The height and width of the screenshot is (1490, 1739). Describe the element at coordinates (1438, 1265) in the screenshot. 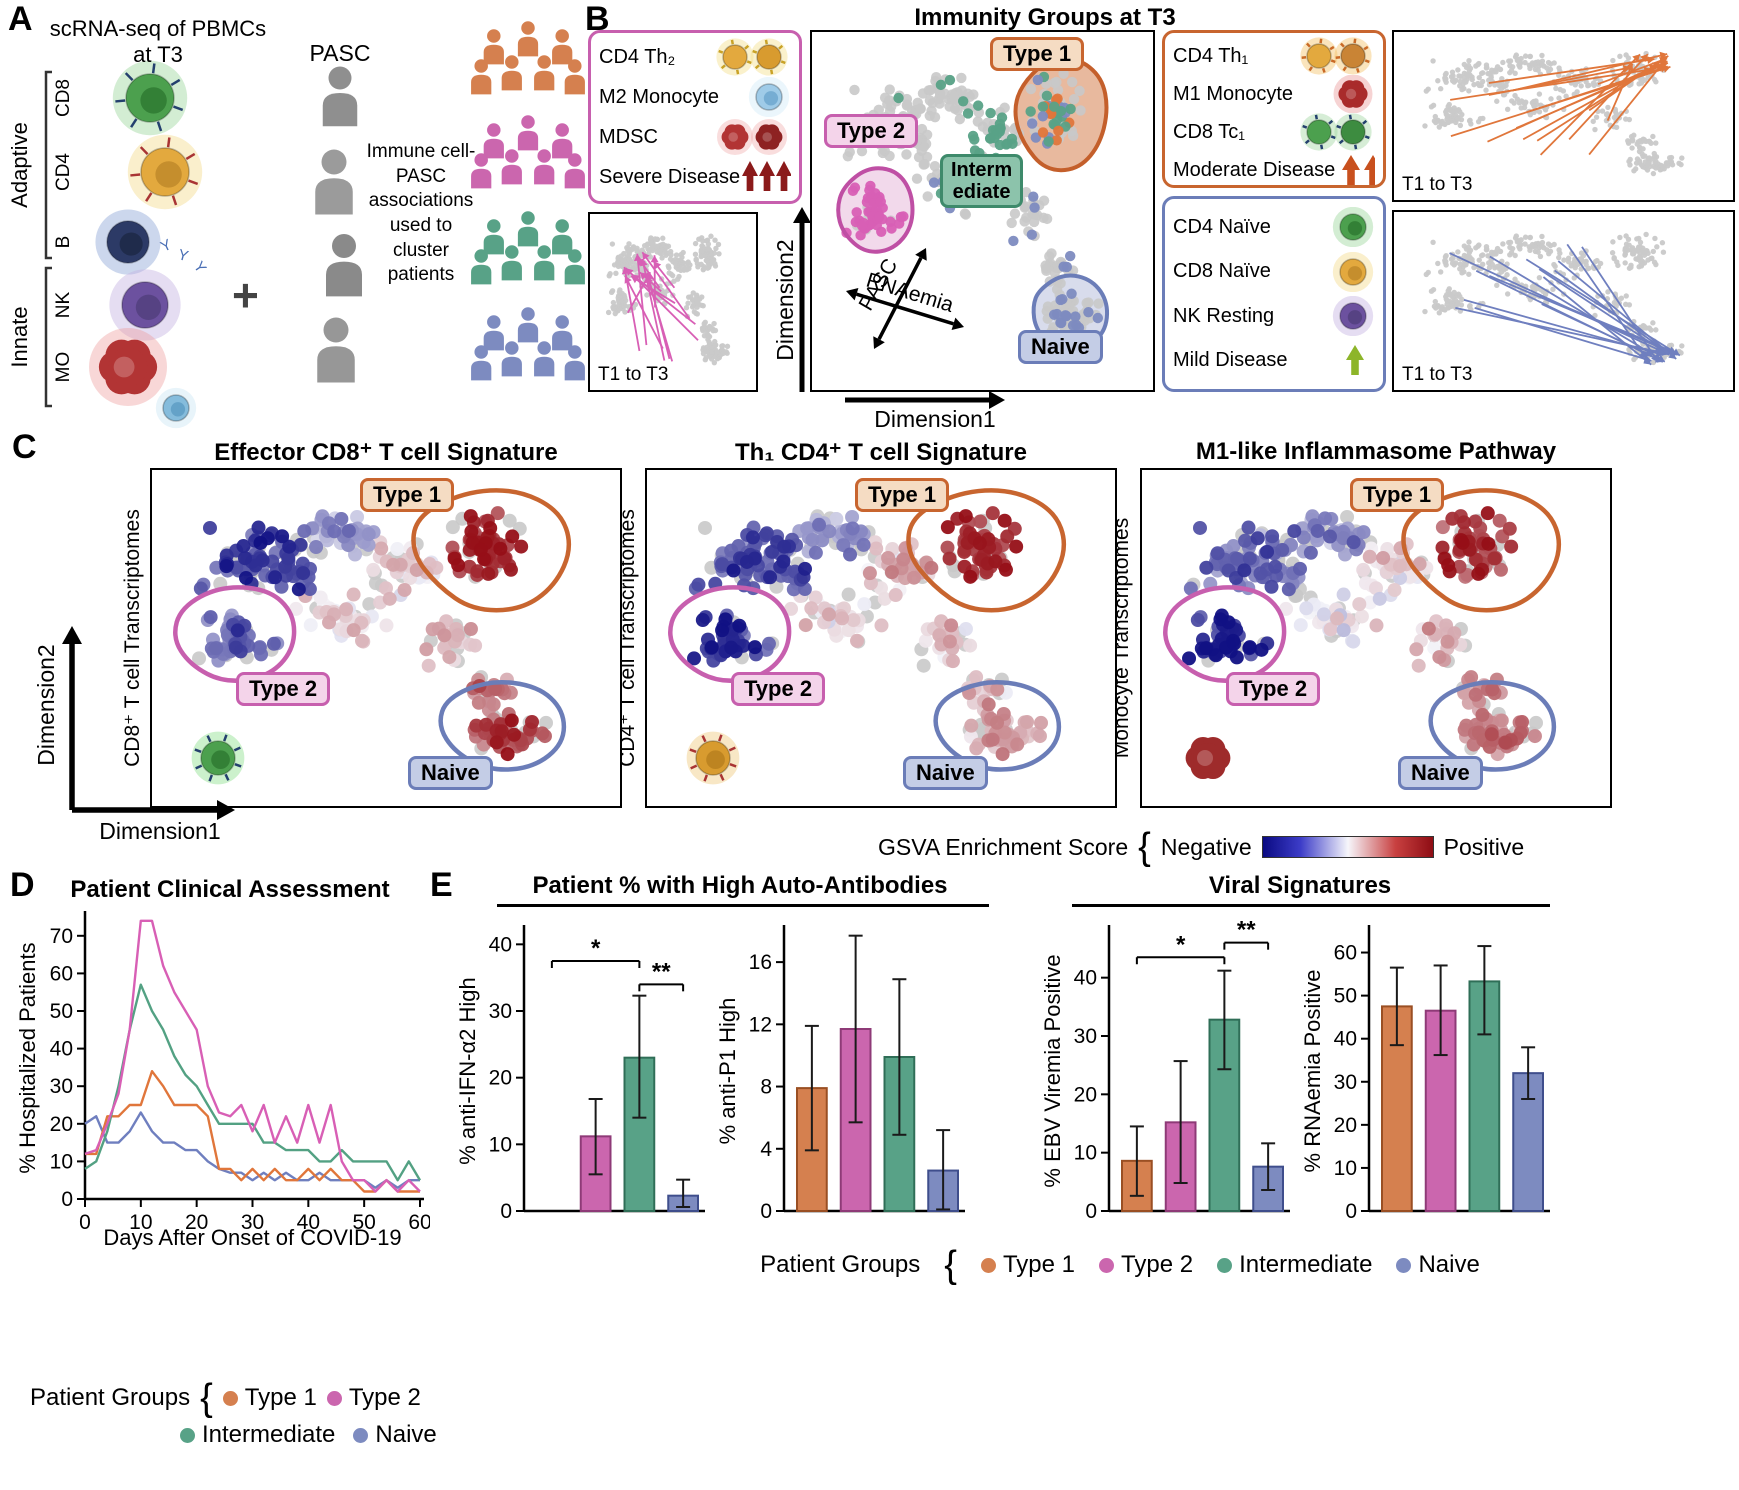

I see `legend-item-naive: Naive` at that location.